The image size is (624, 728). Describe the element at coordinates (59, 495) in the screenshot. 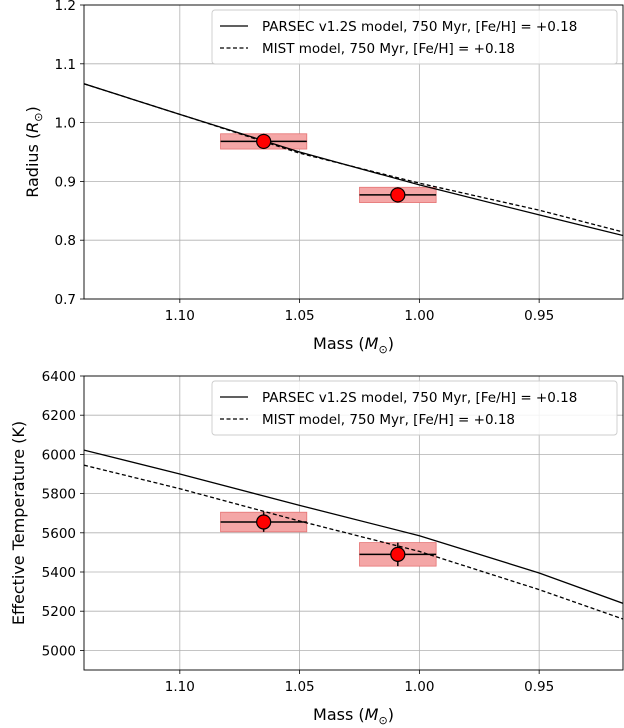

I see `y-tick-label: 5800` at that location.